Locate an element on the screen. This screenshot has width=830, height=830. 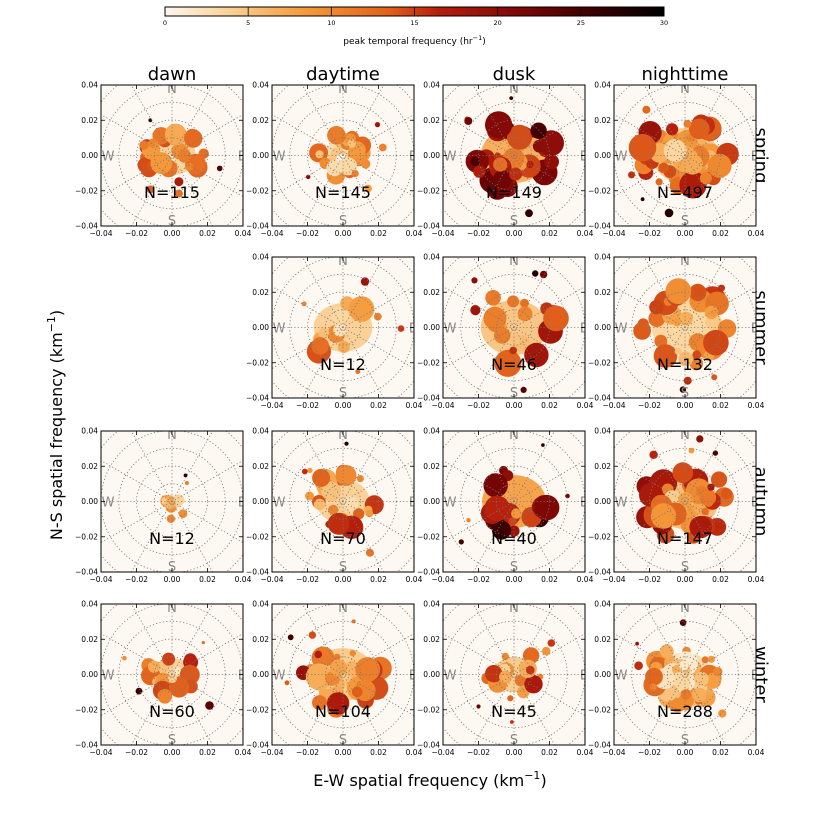
panel-count-label: N=288 is located at coordinates (685, 711).